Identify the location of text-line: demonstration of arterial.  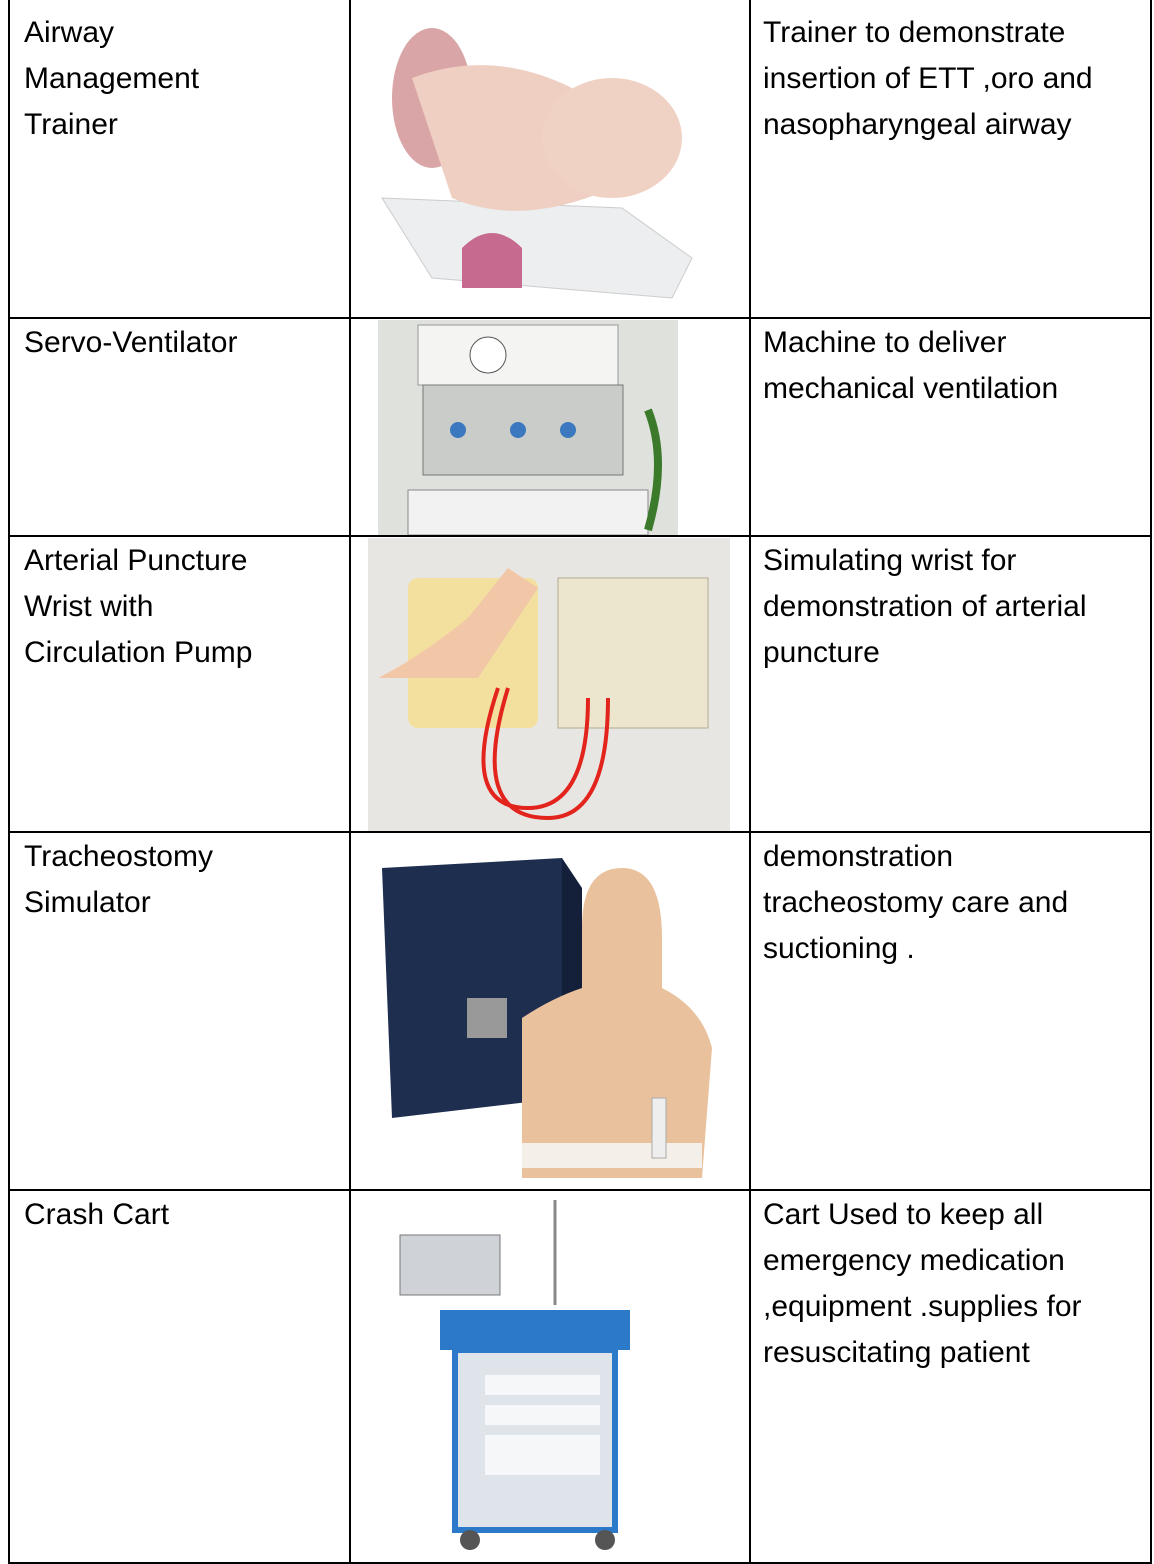
(925, 606).